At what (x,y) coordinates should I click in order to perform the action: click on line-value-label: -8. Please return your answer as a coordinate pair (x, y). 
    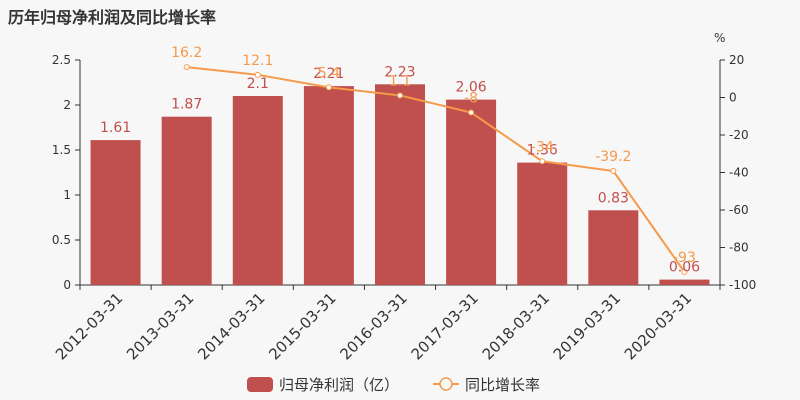
    Looking at the image, I should click on (471, 99).